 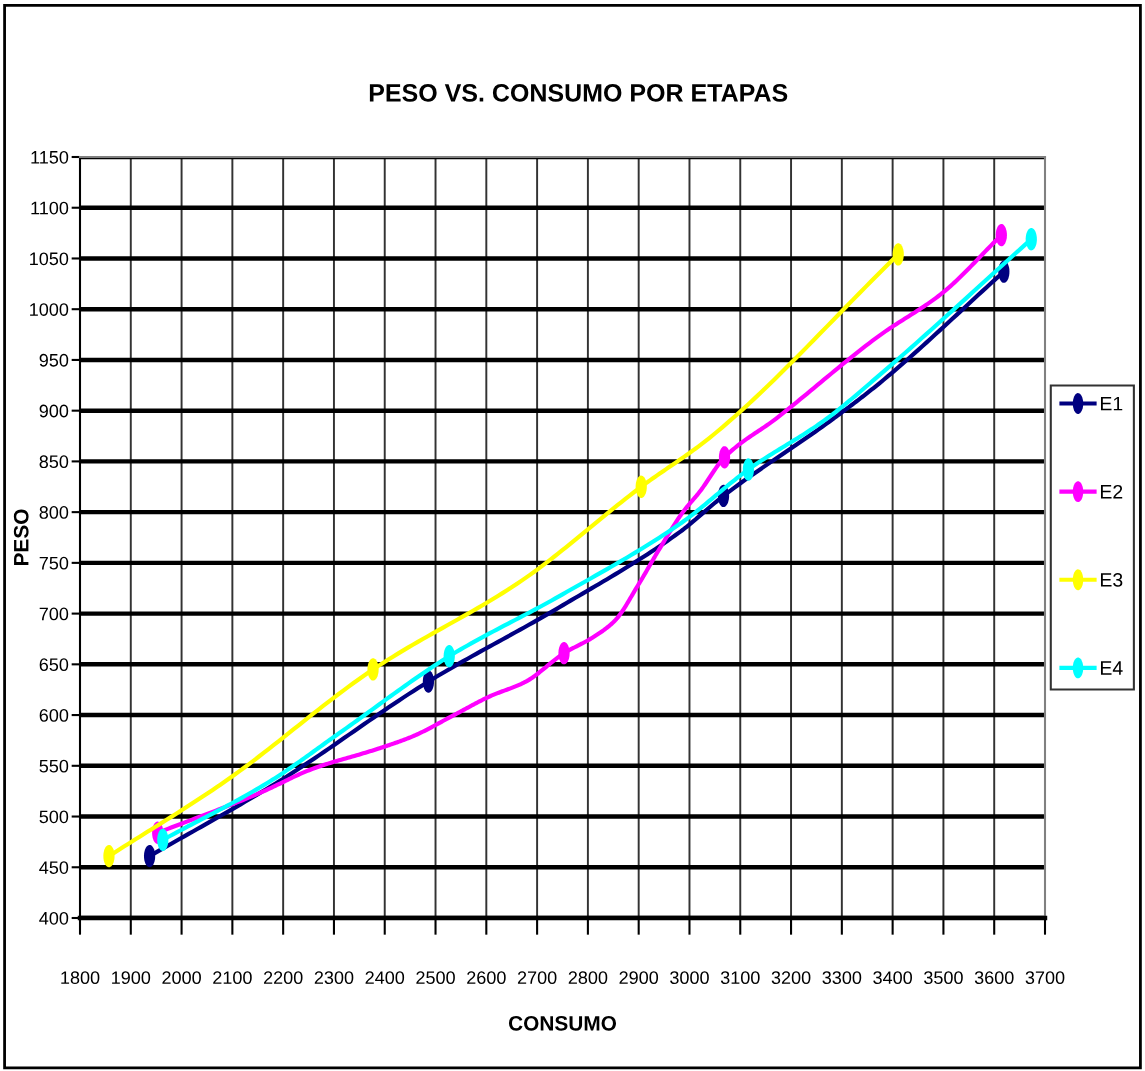 I want to click on y-tick-label: 600, so click(x=54, y=715).